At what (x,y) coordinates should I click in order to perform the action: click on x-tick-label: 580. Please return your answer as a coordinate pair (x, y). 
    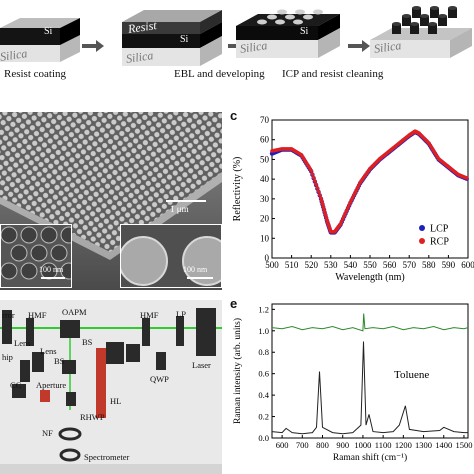
    Looking at the image, I should click on (429, 265).